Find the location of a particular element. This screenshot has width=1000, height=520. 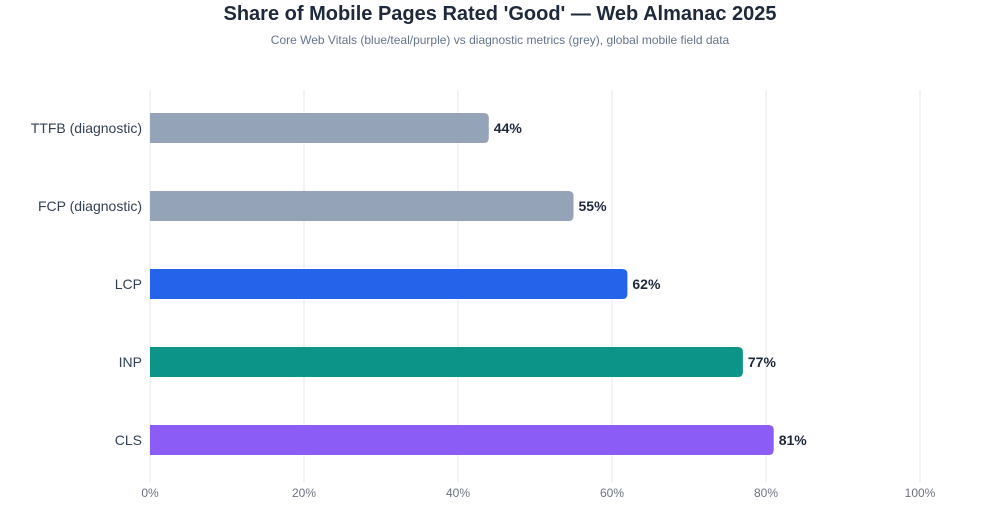

category-label: TTFB (diagnostic) is located at coordinates (86, 128).